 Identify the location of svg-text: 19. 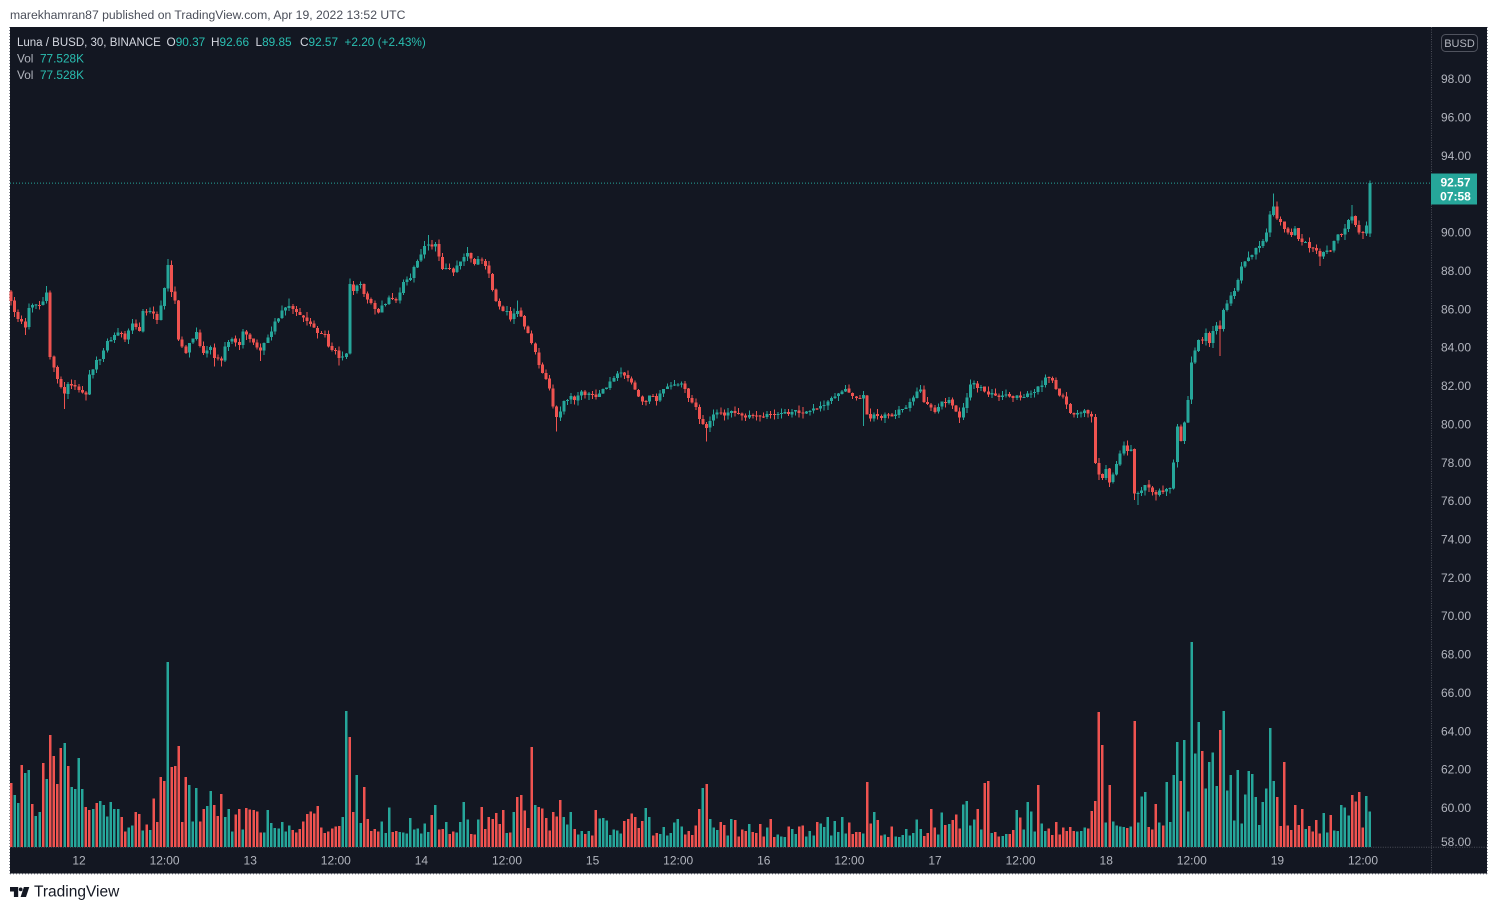
(1278, 860).